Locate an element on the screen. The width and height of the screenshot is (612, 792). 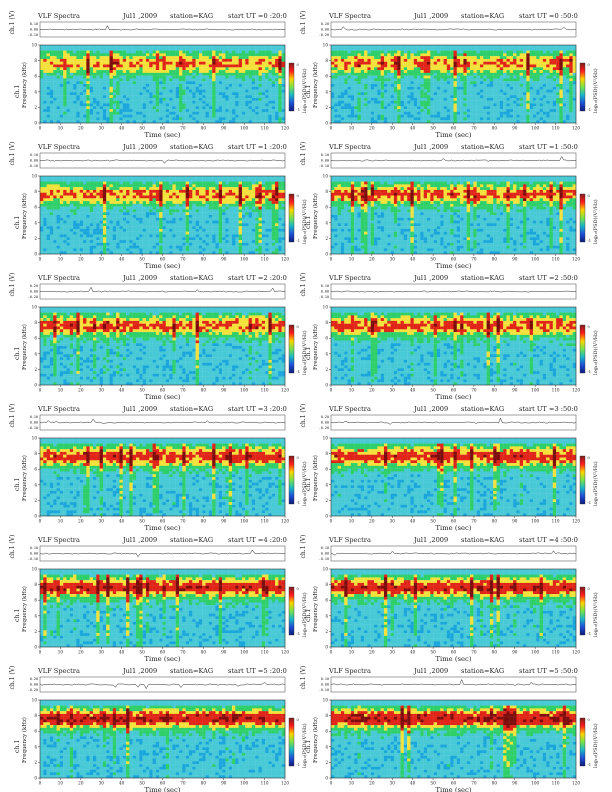
x-tick-label: 40 is located at coordinates (413, 128).